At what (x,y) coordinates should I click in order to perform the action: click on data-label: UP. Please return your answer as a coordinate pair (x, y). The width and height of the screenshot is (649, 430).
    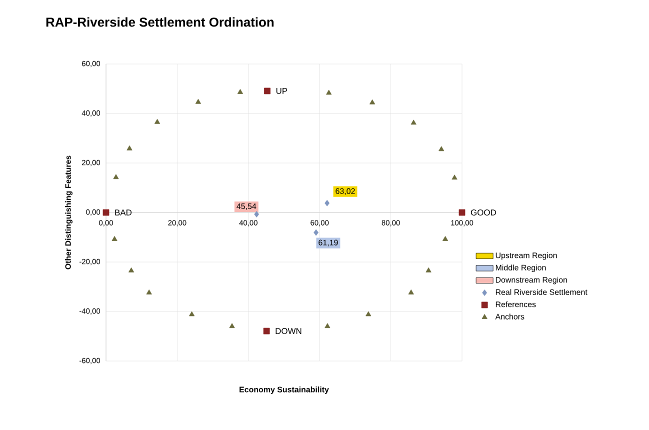
    Looking at the image, I should click on (282, 91).